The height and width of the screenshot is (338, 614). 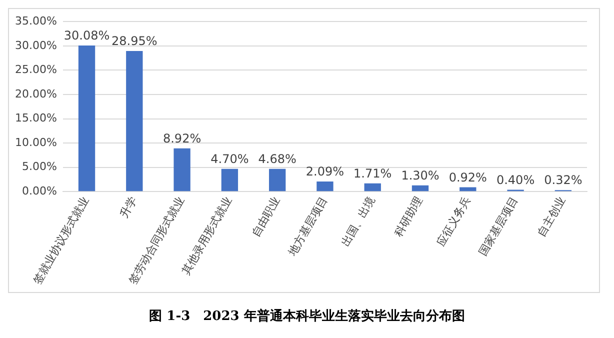 What do you see at coordinates (515, 179) in the screenshot?
I see `data-label: 0.40%` at bounding box center [515, 179].